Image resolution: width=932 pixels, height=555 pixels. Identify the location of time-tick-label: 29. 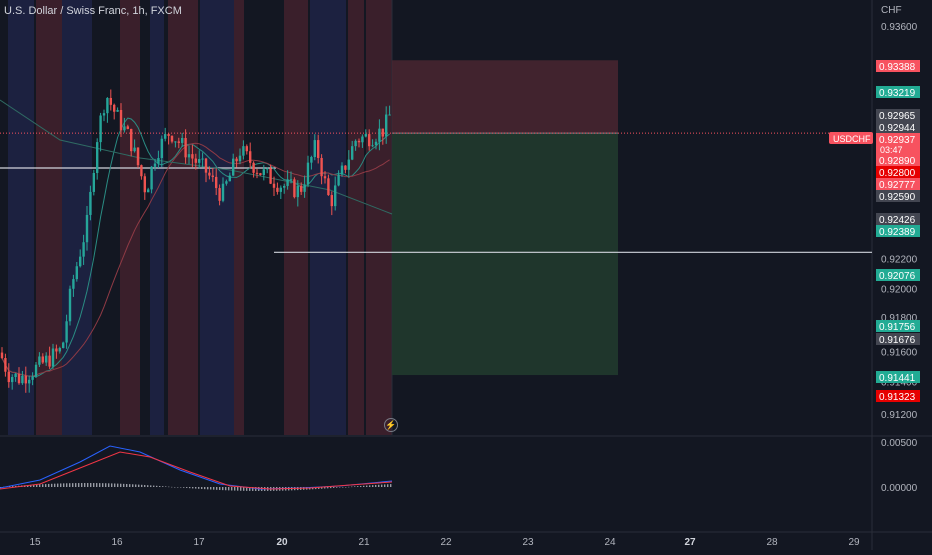
(854, 542).